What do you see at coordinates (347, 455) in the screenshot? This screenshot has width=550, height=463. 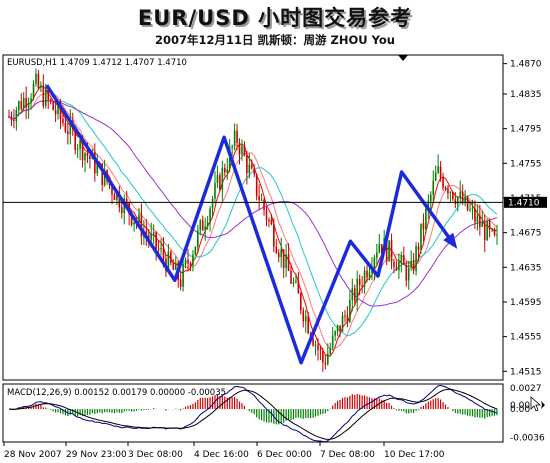 I see `time-tick-label: 7 Dec 08:00` at bounding box center [347, 455].